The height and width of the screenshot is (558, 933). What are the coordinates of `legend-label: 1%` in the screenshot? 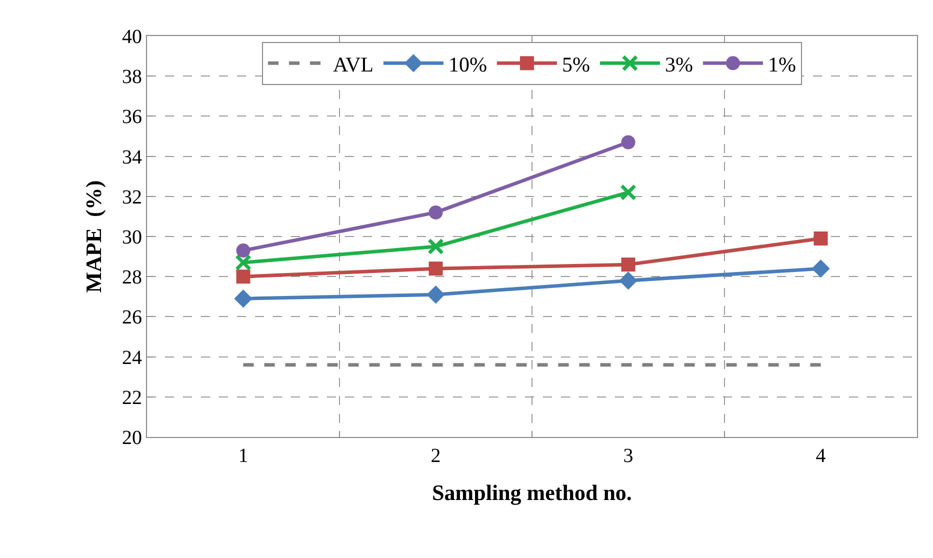 It's located at (782, 64).